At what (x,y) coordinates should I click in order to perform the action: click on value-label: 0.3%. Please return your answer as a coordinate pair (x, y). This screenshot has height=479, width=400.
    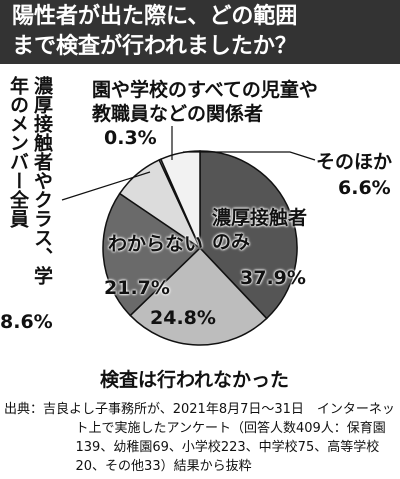
    Looking at the image, I should click on (130, 138).